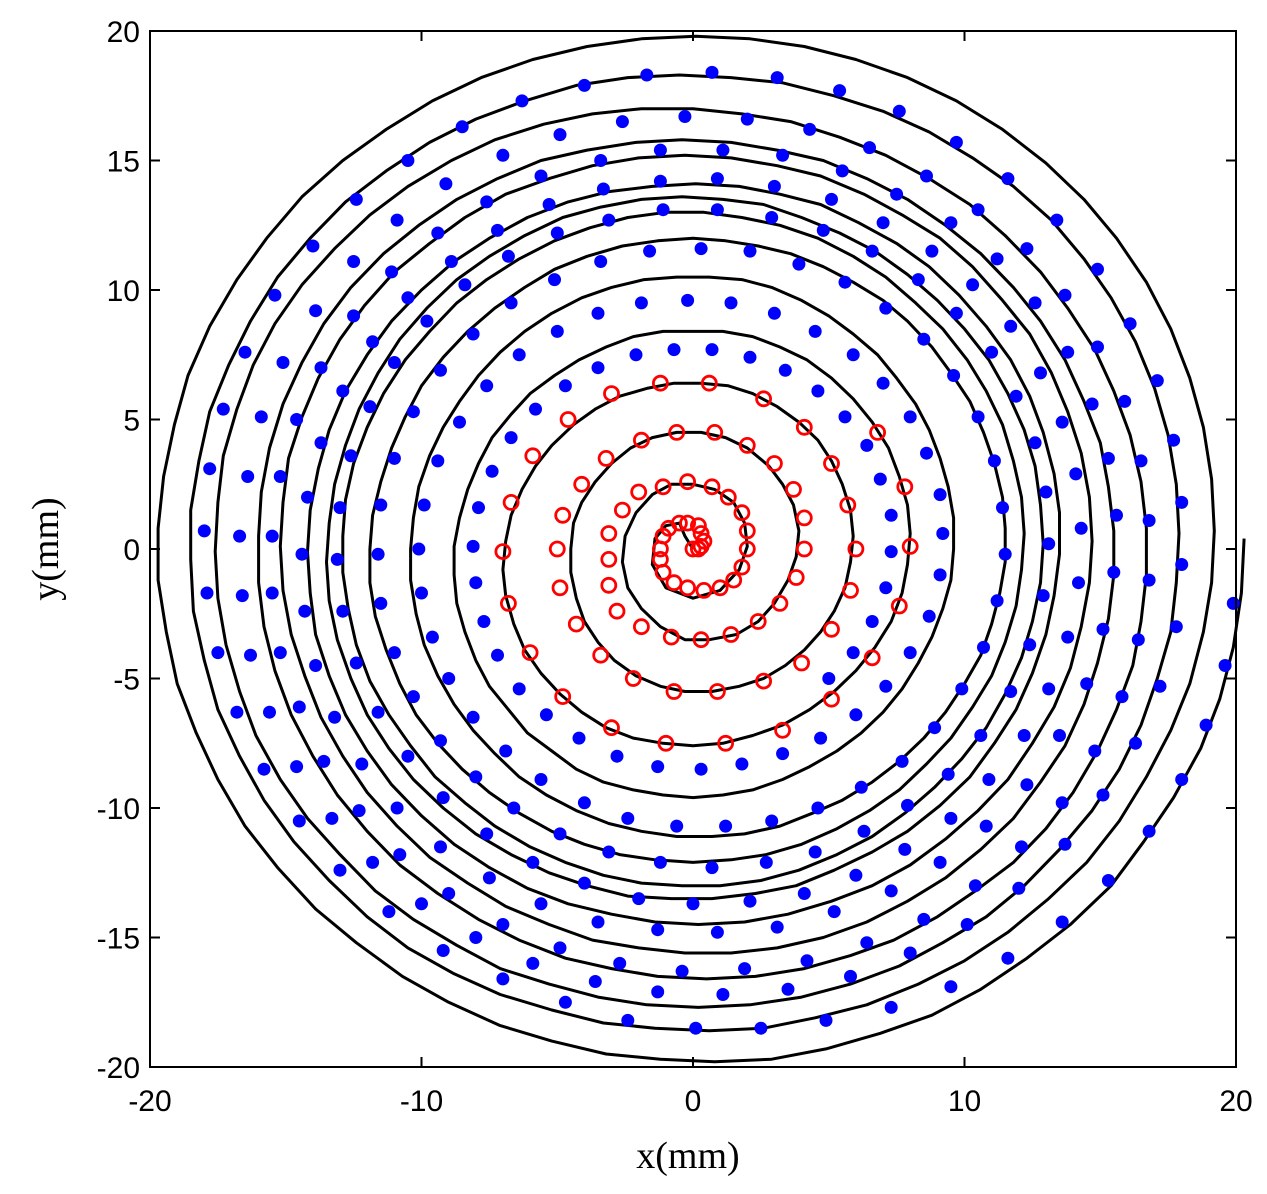  I want to click on x-tick-label-0: -20, so click(149, 1101).